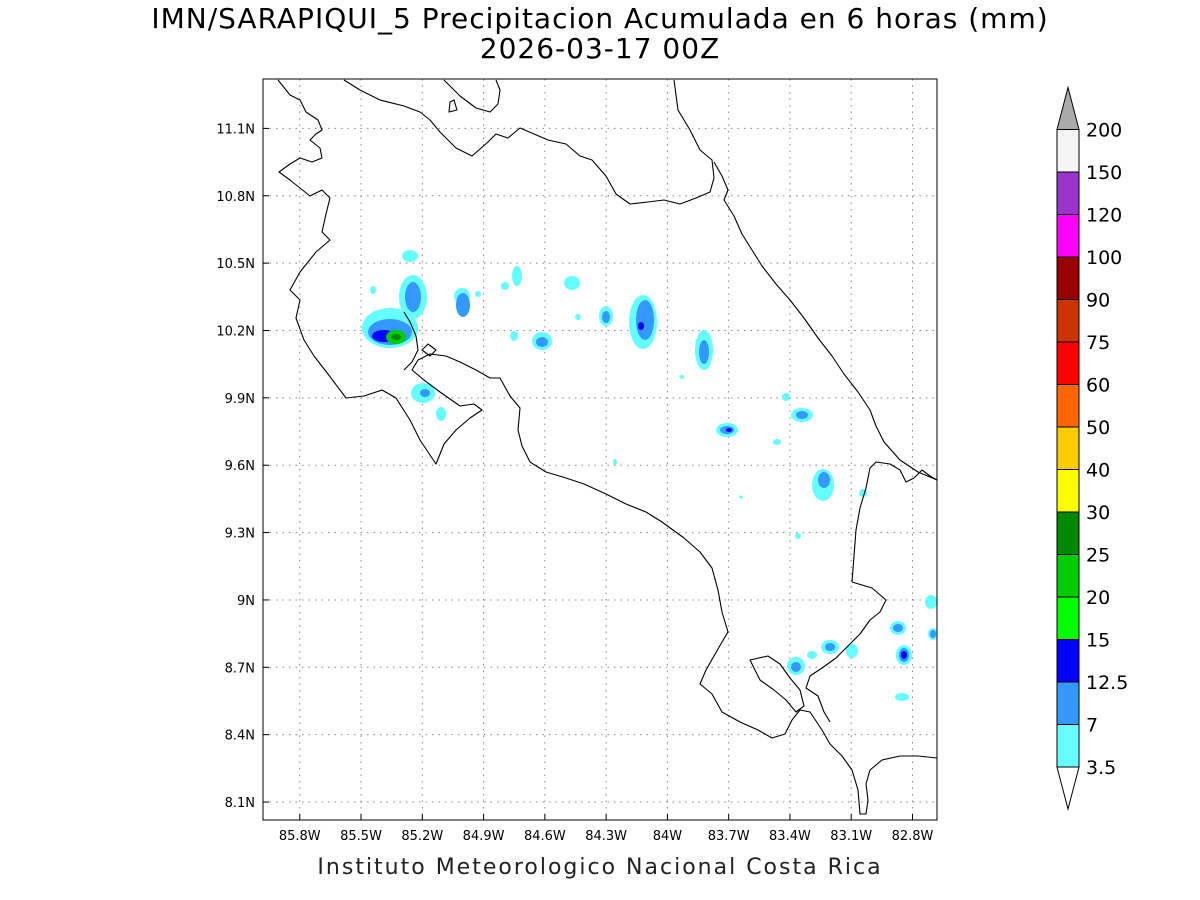 The height and width of the screenshot is (900, 1200). Describe the element at coordinates (894, 522) in the screenshot. I see `coastline-bocas` at that location.